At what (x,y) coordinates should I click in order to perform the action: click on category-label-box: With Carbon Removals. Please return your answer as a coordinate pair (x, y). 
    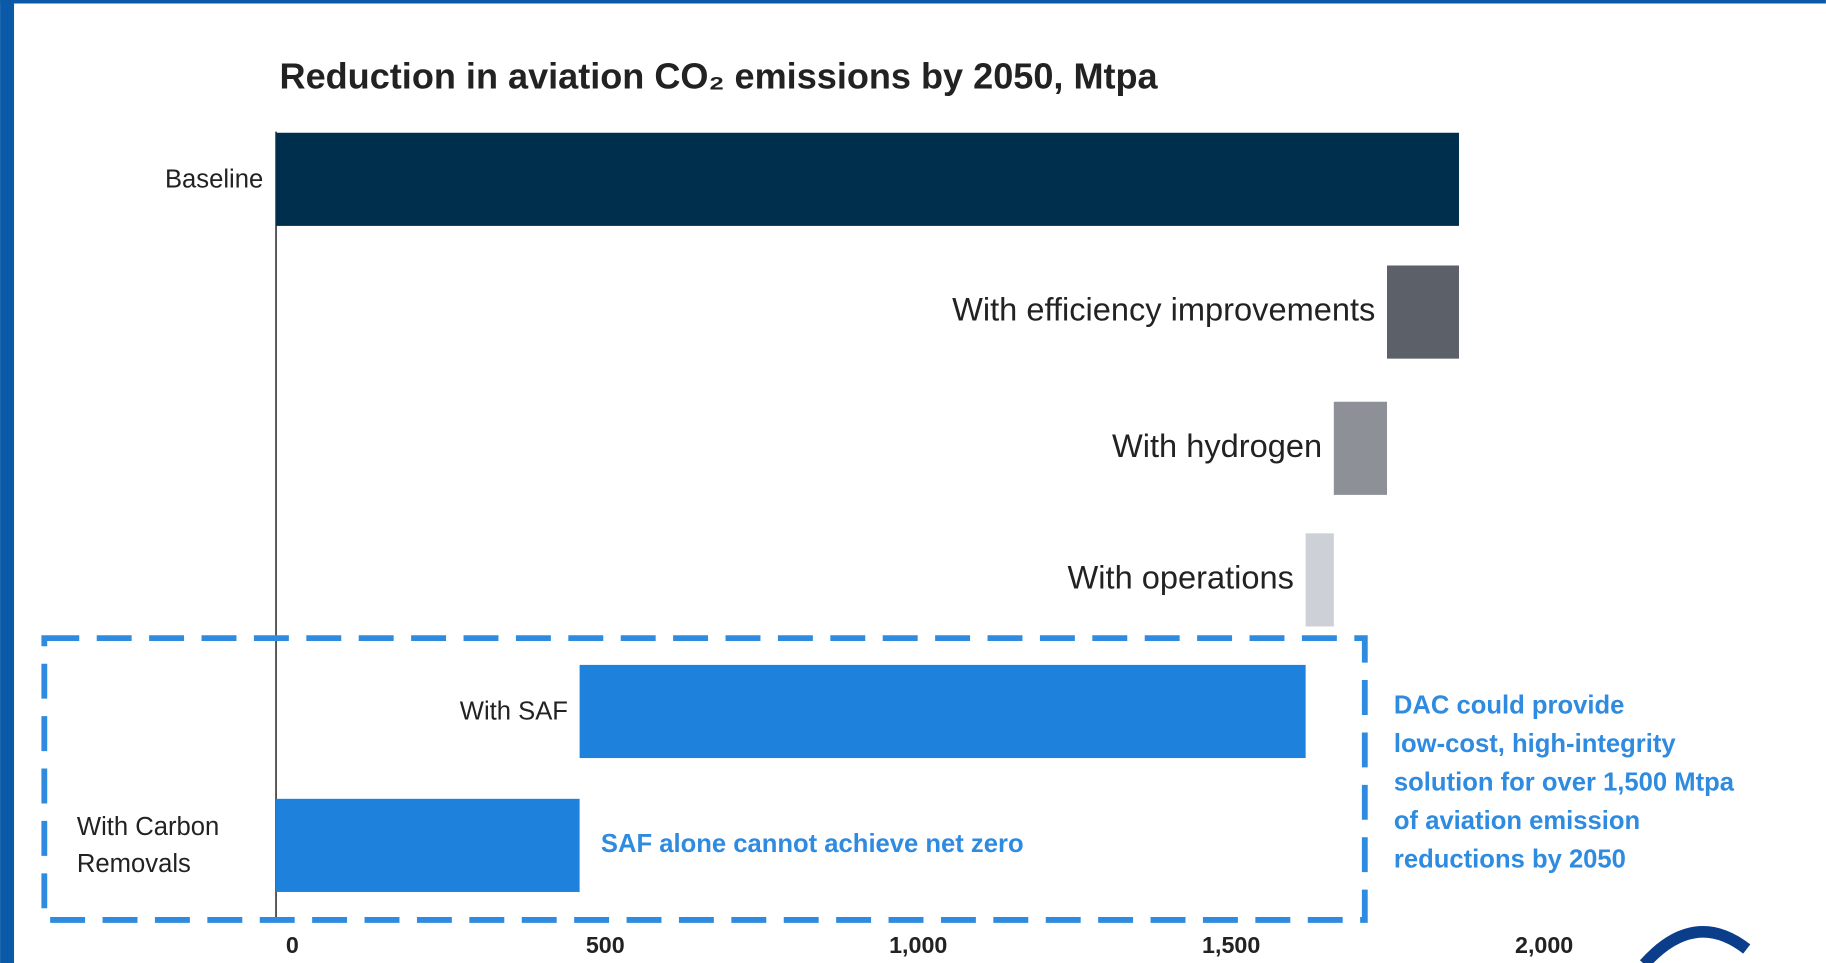
    Looking at the image, I should click on (148, 844).